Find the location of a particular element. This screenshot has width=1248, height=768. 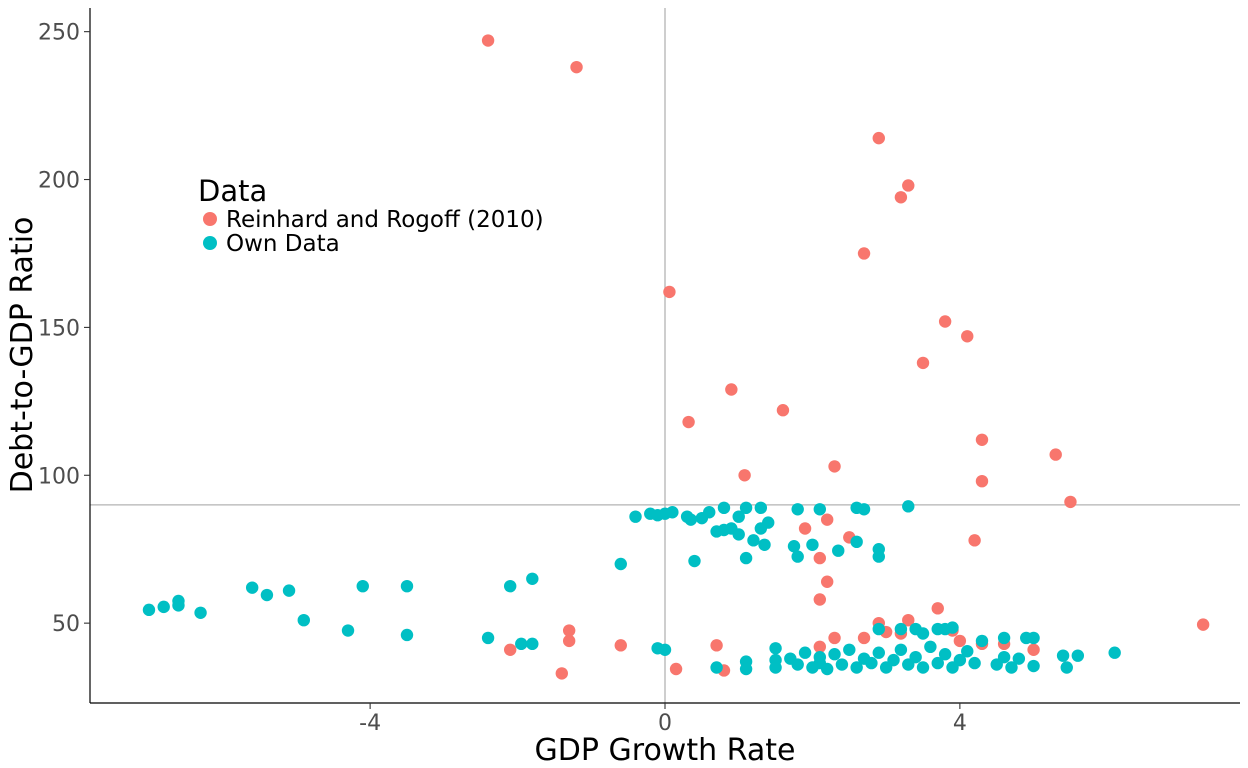

y-tick-label: 150 is located at coordinates (59, 328).